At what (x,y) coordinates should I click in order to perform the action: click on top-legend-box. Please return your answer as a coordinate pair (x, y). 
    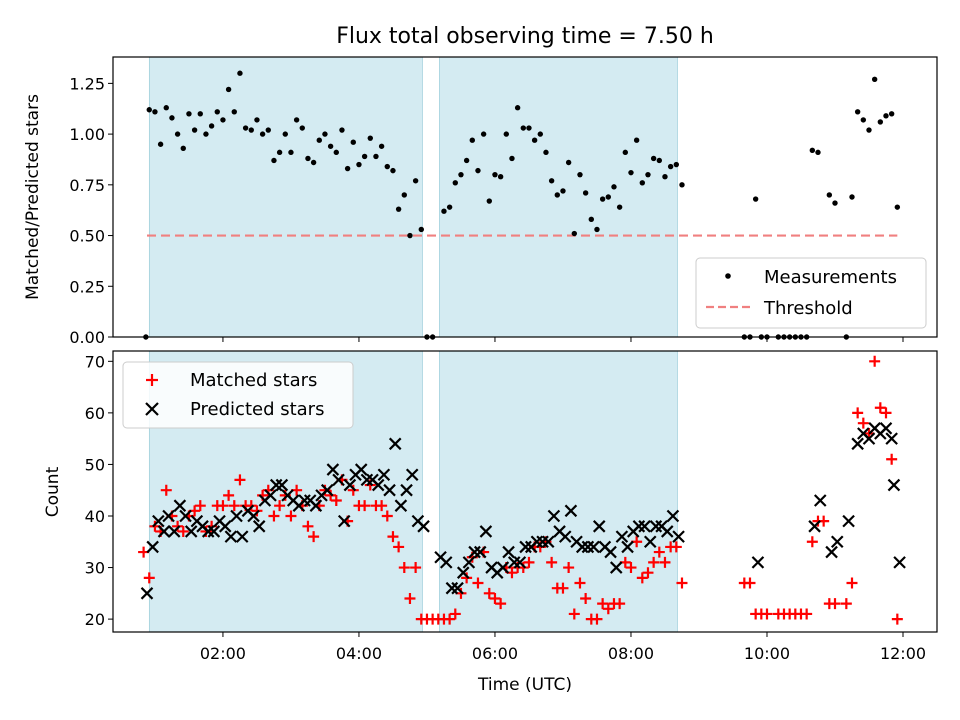
    Looking at the image, I should click on (811, 293).